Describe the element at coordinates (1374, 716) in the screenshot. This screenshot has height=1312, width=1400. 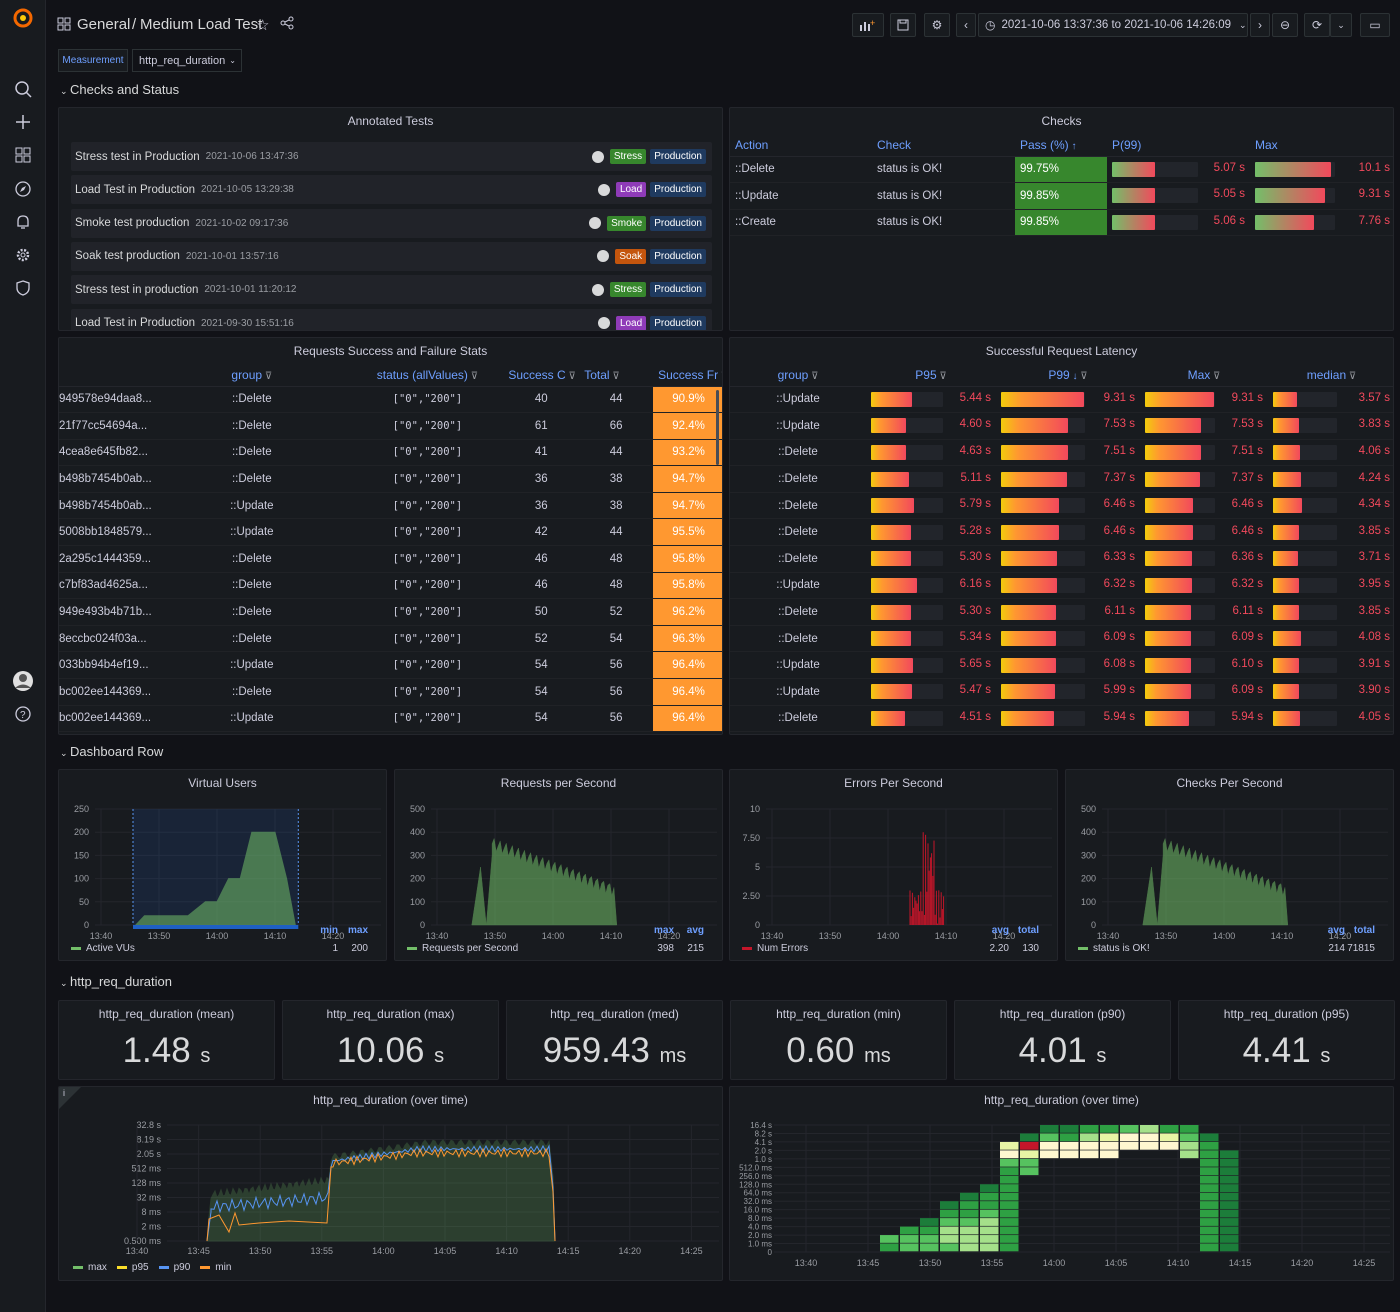
I see `med-value: 4.05 s` at that location.